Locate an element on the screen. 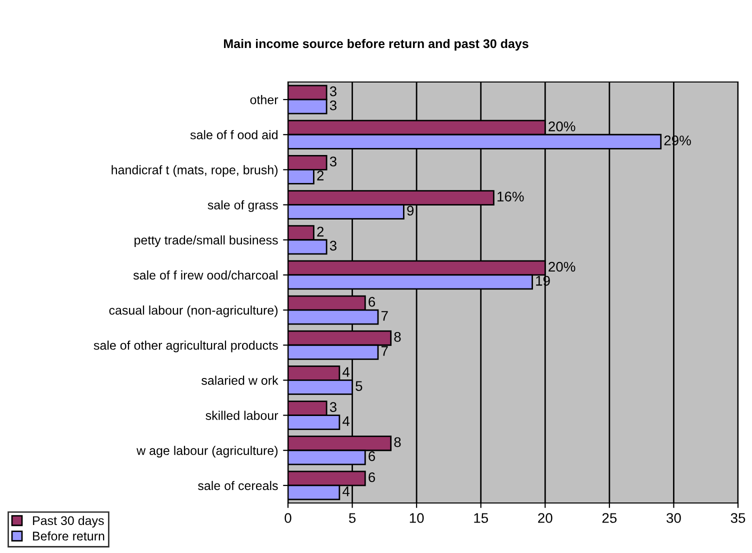  x-tick-label: 15 is located at coordinates (481, 518).